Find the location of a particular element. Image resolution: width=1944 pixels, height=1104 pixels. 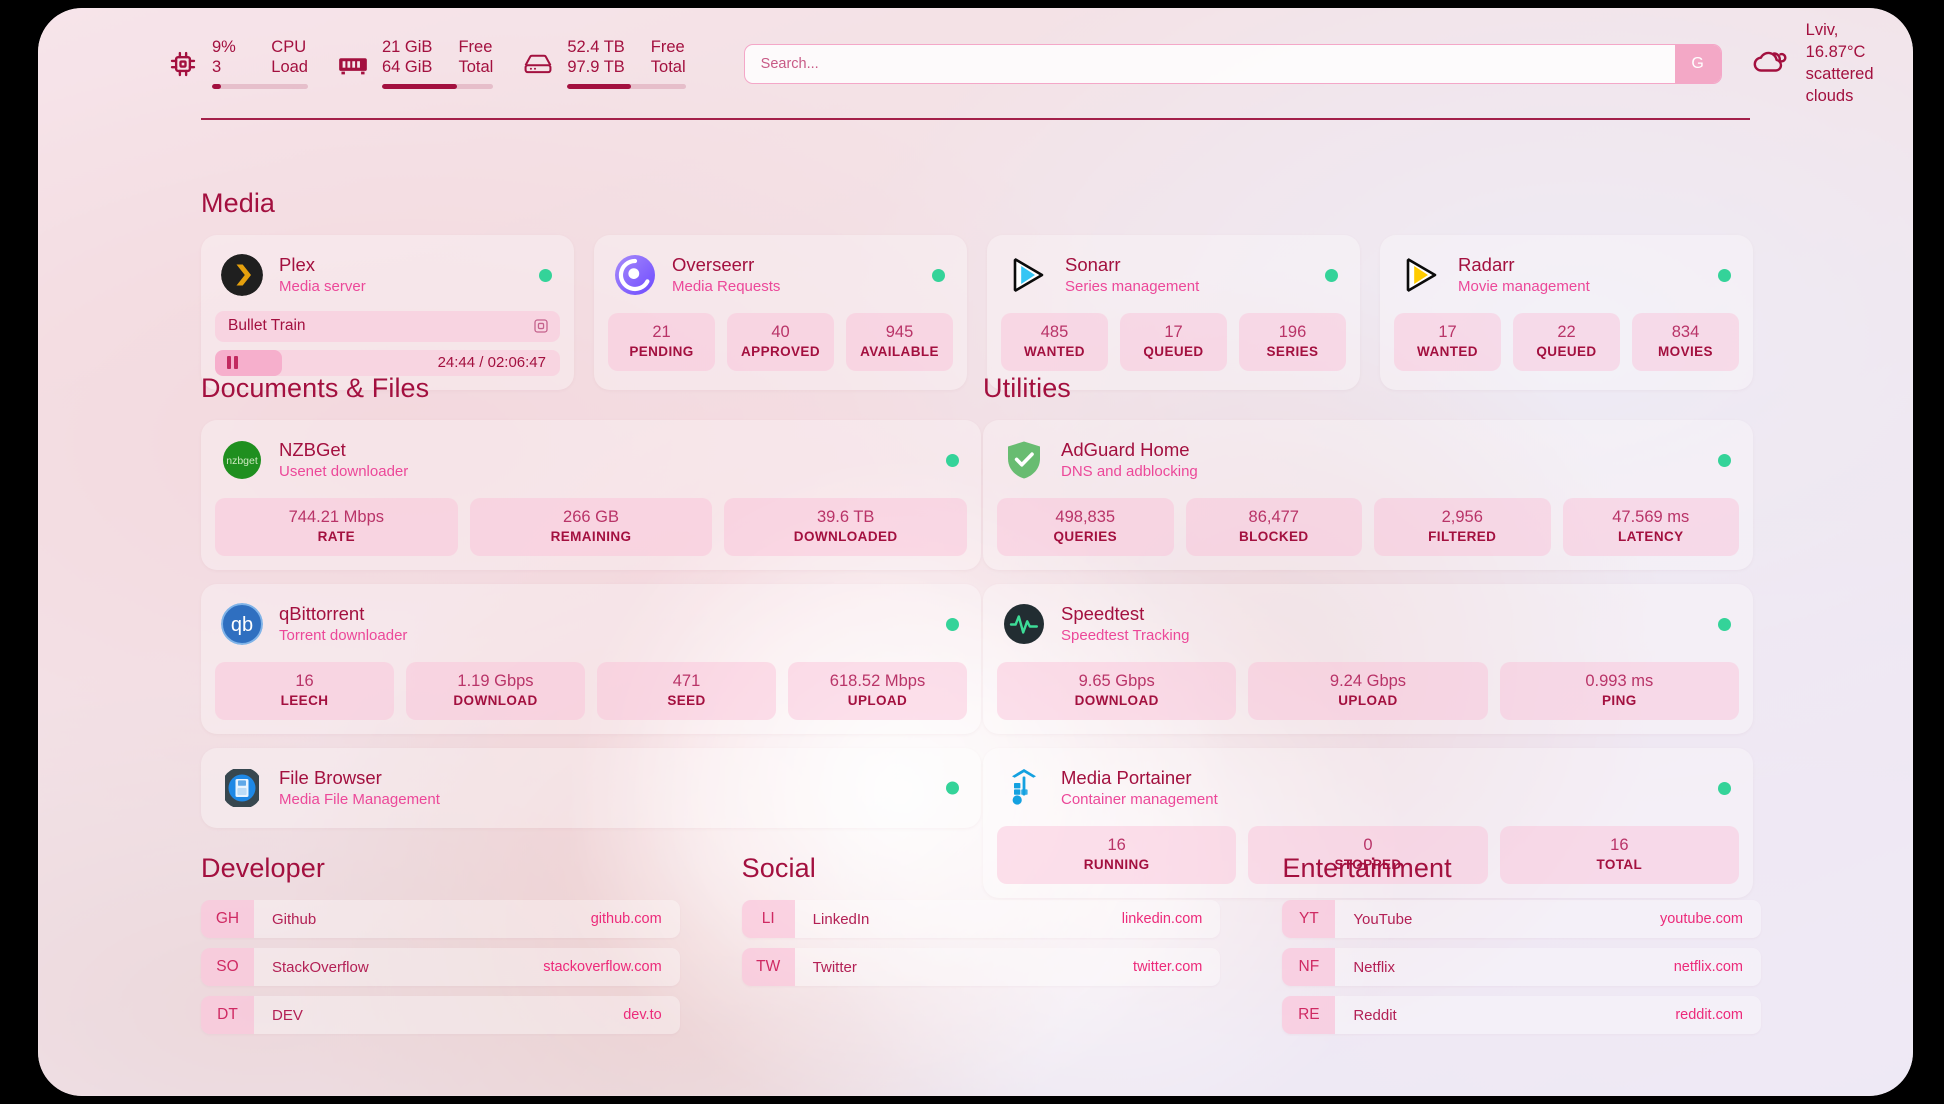

bookmark-item: RE Reddit reddit.com is located at coordinates (1522, 1015).